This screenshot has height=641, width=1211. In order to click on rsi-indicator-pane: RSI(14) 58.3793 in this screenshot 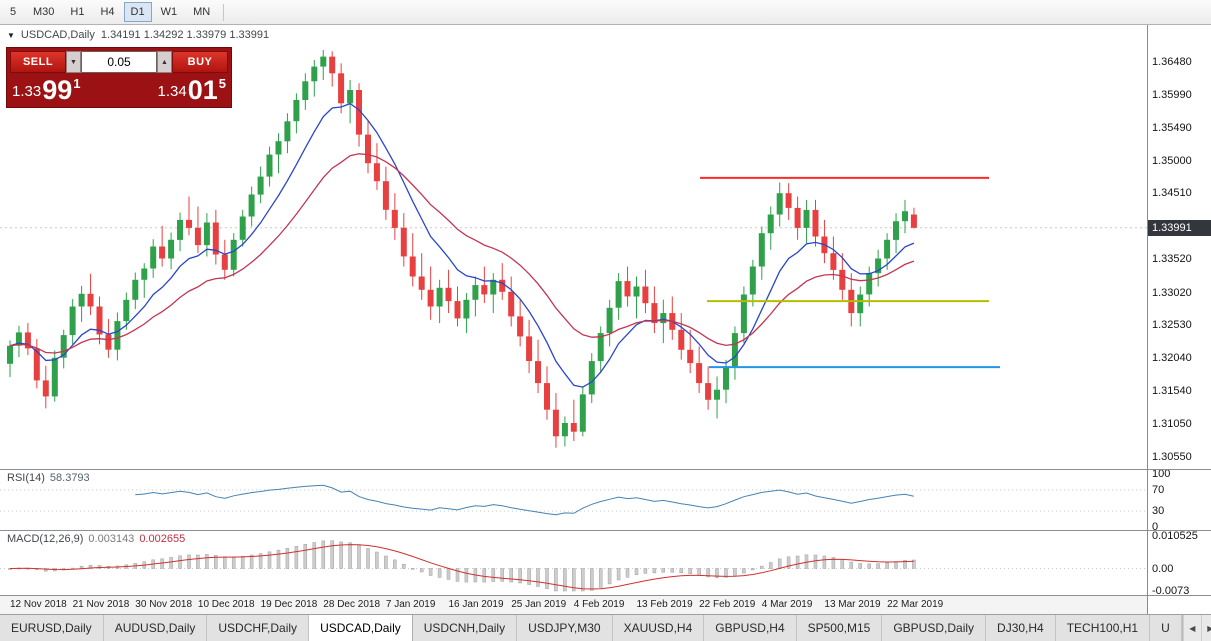, I will do `click(573, 500)`.